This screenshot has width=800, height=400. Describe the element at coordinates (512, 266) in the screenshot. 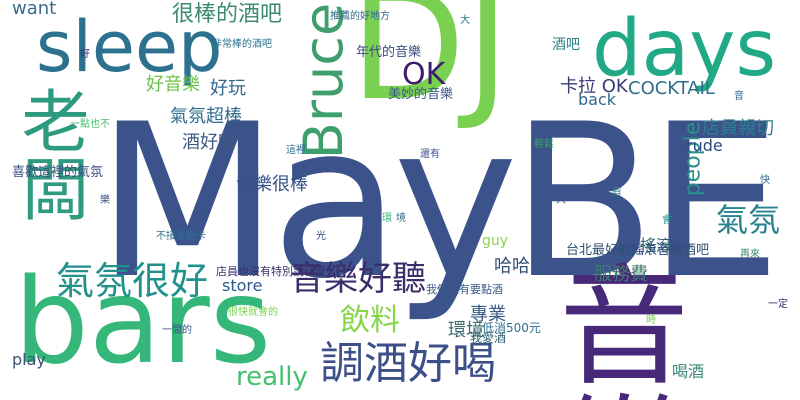

I see `cloud-word: 哈哈` at that location.